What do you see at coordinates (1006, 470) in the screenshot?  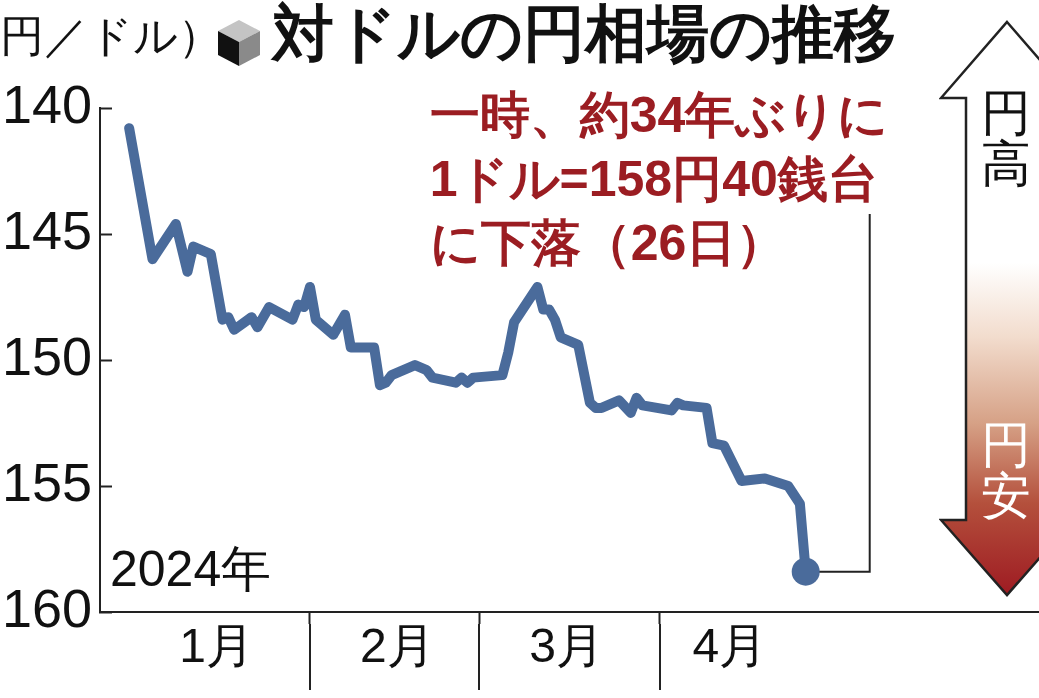 I see `annotation: 円安` at bounding box center [1006, 470].